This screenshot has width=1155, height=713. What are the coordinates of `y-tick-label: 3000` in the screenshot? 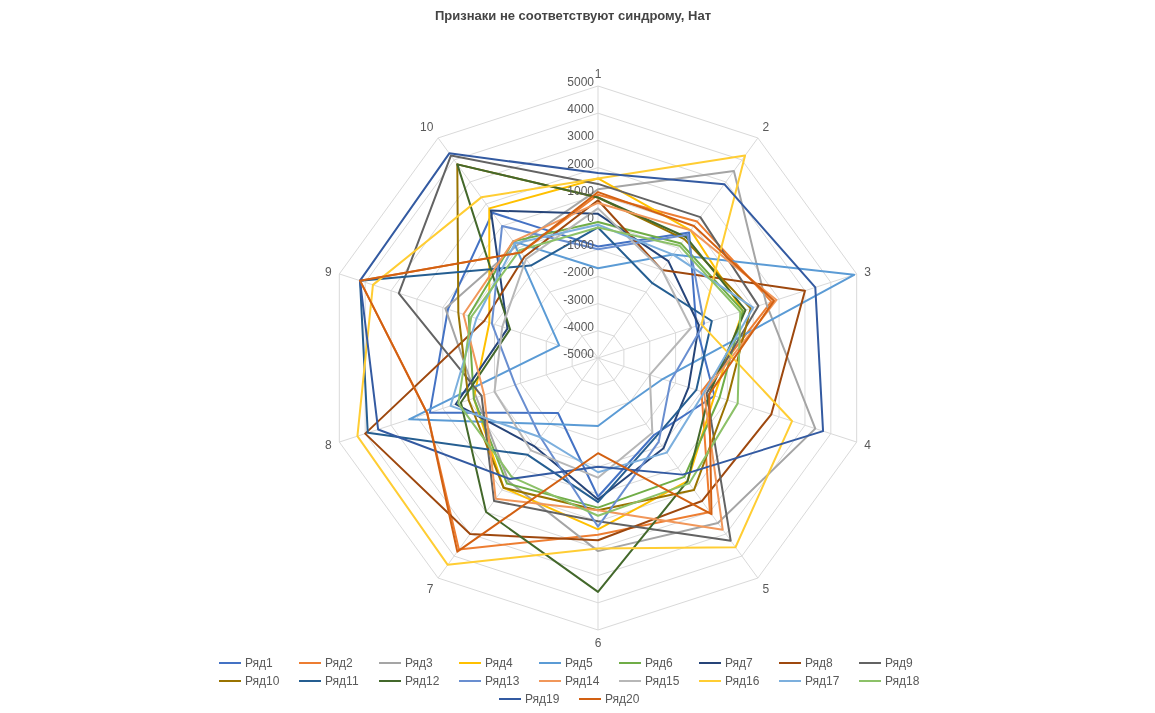 It's located at (581, 136).